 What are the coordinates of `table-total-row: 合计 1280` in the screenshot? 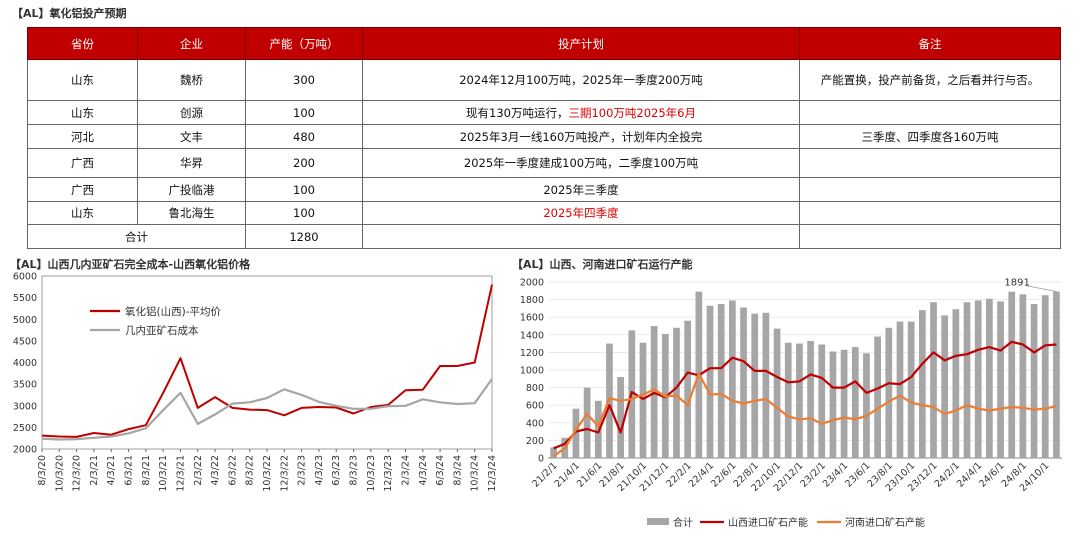 It's located at (544, 236).